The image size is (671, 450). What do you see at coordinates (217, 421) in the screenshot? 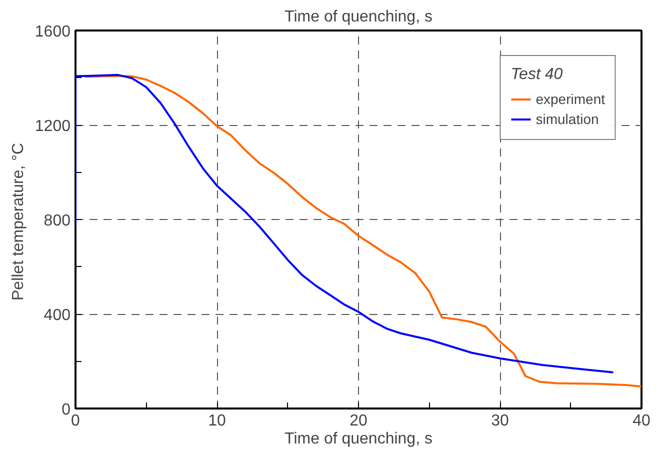
I see `x-tick-label: 10` at bounding box center [217, 421].